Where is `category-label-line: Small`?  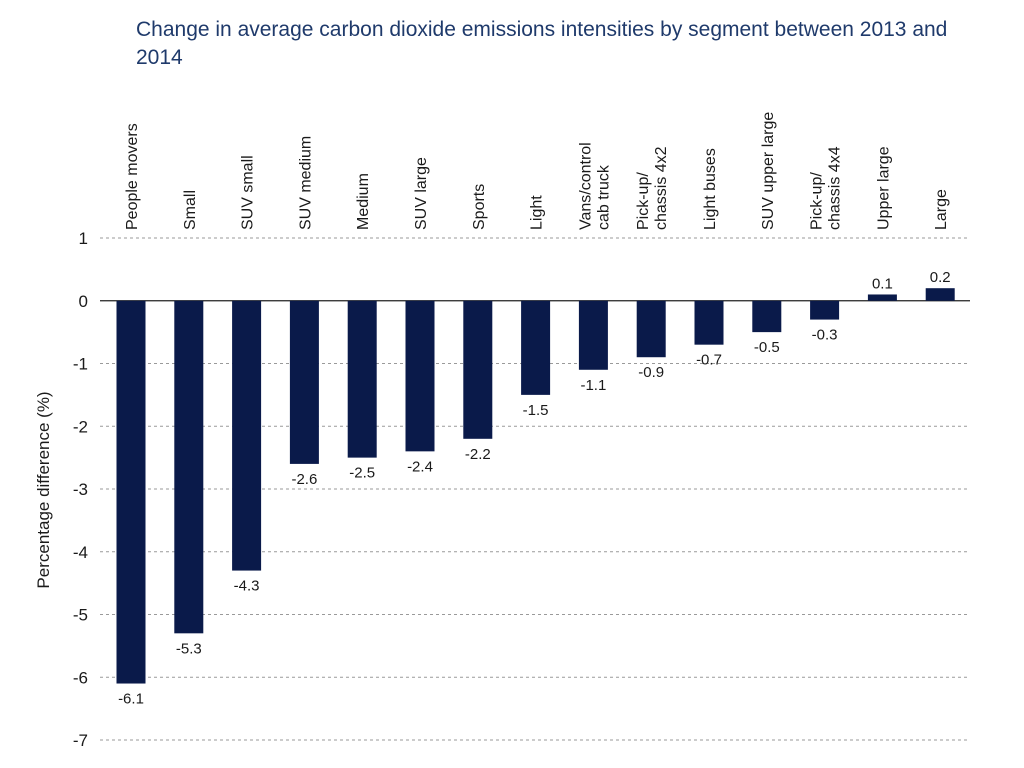
category-label-line: Small is located at coordinates (190, 210).